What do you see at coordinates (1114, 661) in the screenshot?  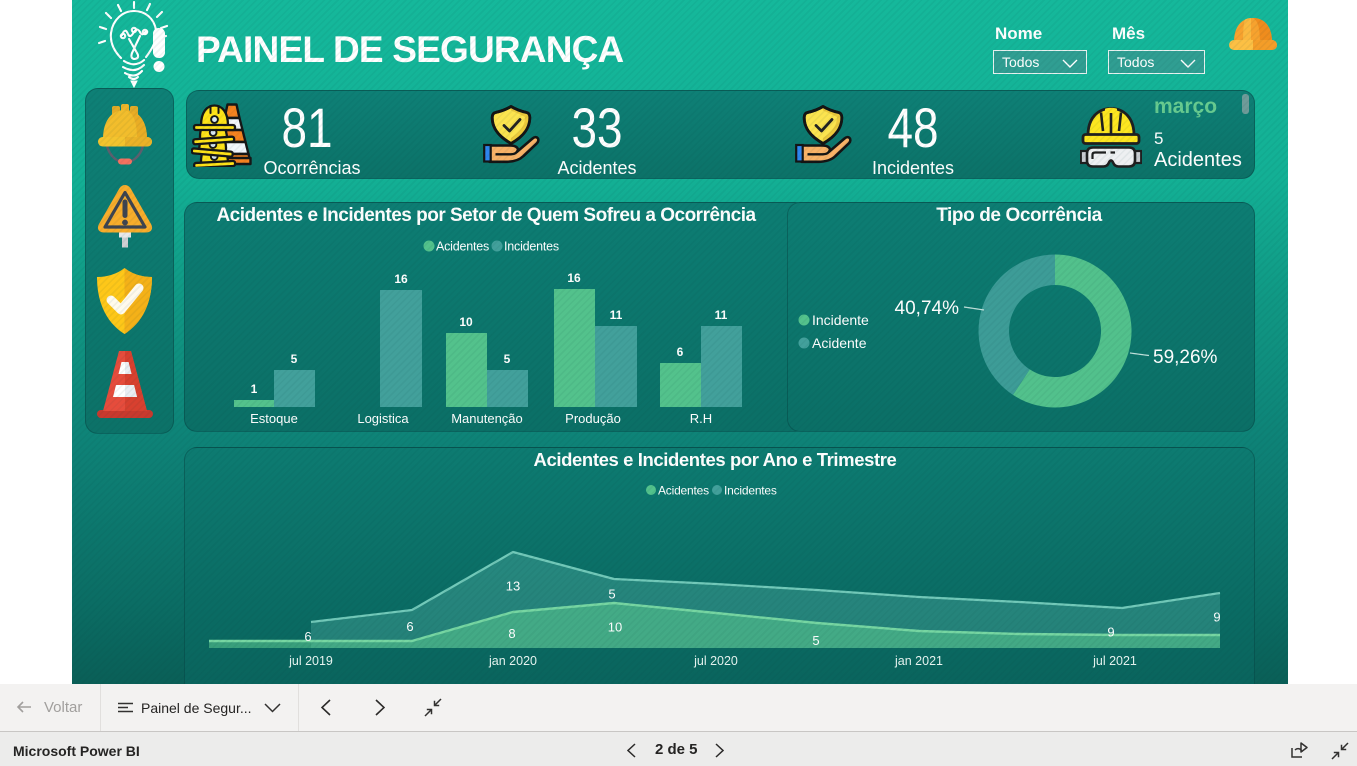 I see `svg-text: jul 2021` at bounding box center [1114, 661].